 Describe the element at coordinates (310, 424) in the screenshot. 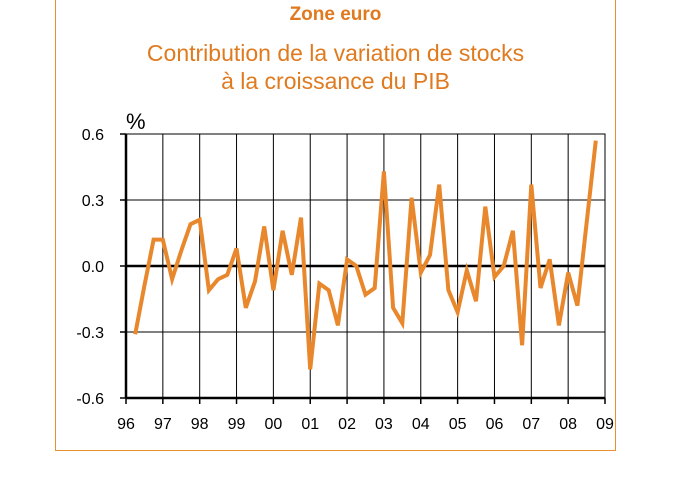

I see `x-tick-label: 01` at that location.